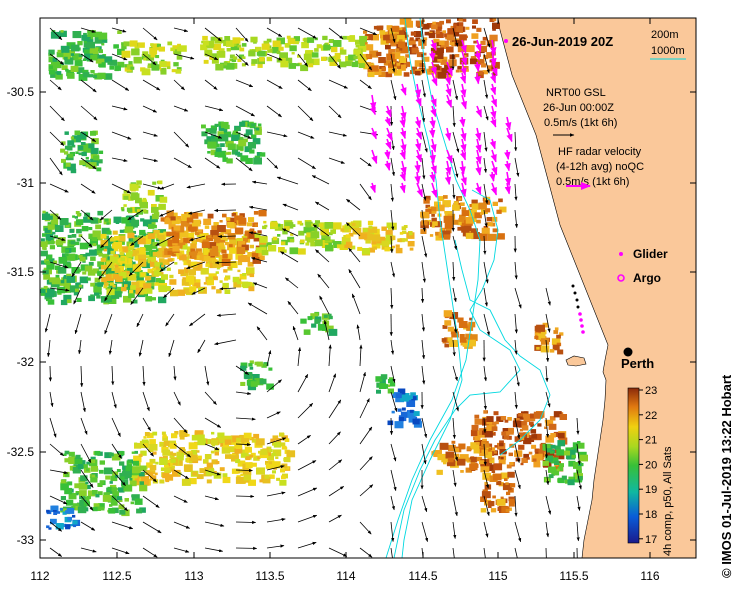 The width and height of the screenshot is (739, 592). I want to click on radar-legend-line1: HF radar velocity, so click(600, 152).